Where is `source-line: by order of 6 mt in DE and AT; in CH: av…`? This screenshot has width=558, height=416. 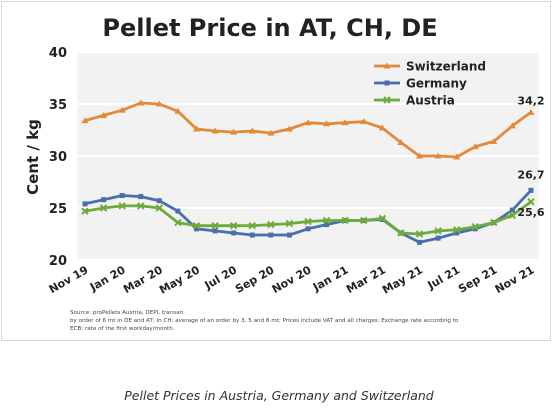 source-line: by order of 6 mt in DE and AT; in CH: av… is located at coordinates (264, 321).